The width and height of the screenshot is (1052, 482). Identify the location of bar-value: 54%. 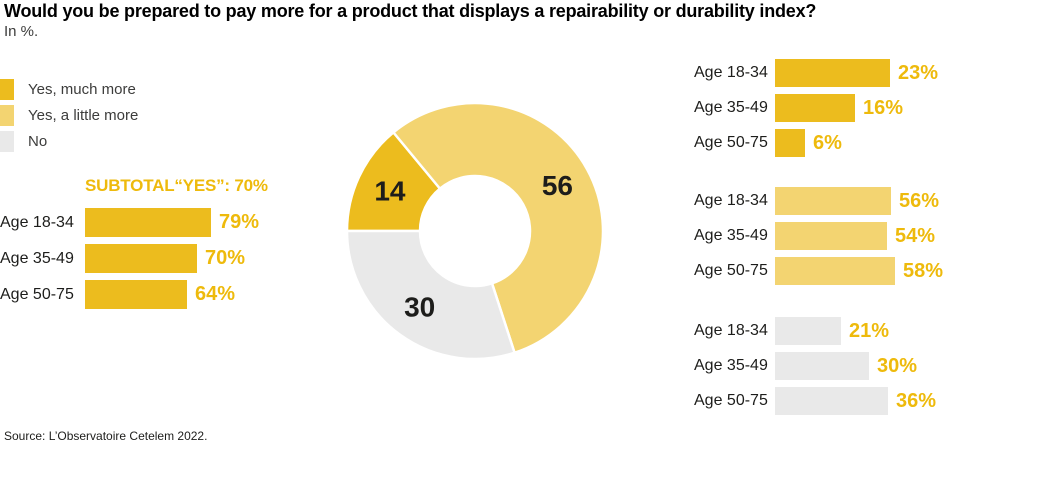
(915, 235).